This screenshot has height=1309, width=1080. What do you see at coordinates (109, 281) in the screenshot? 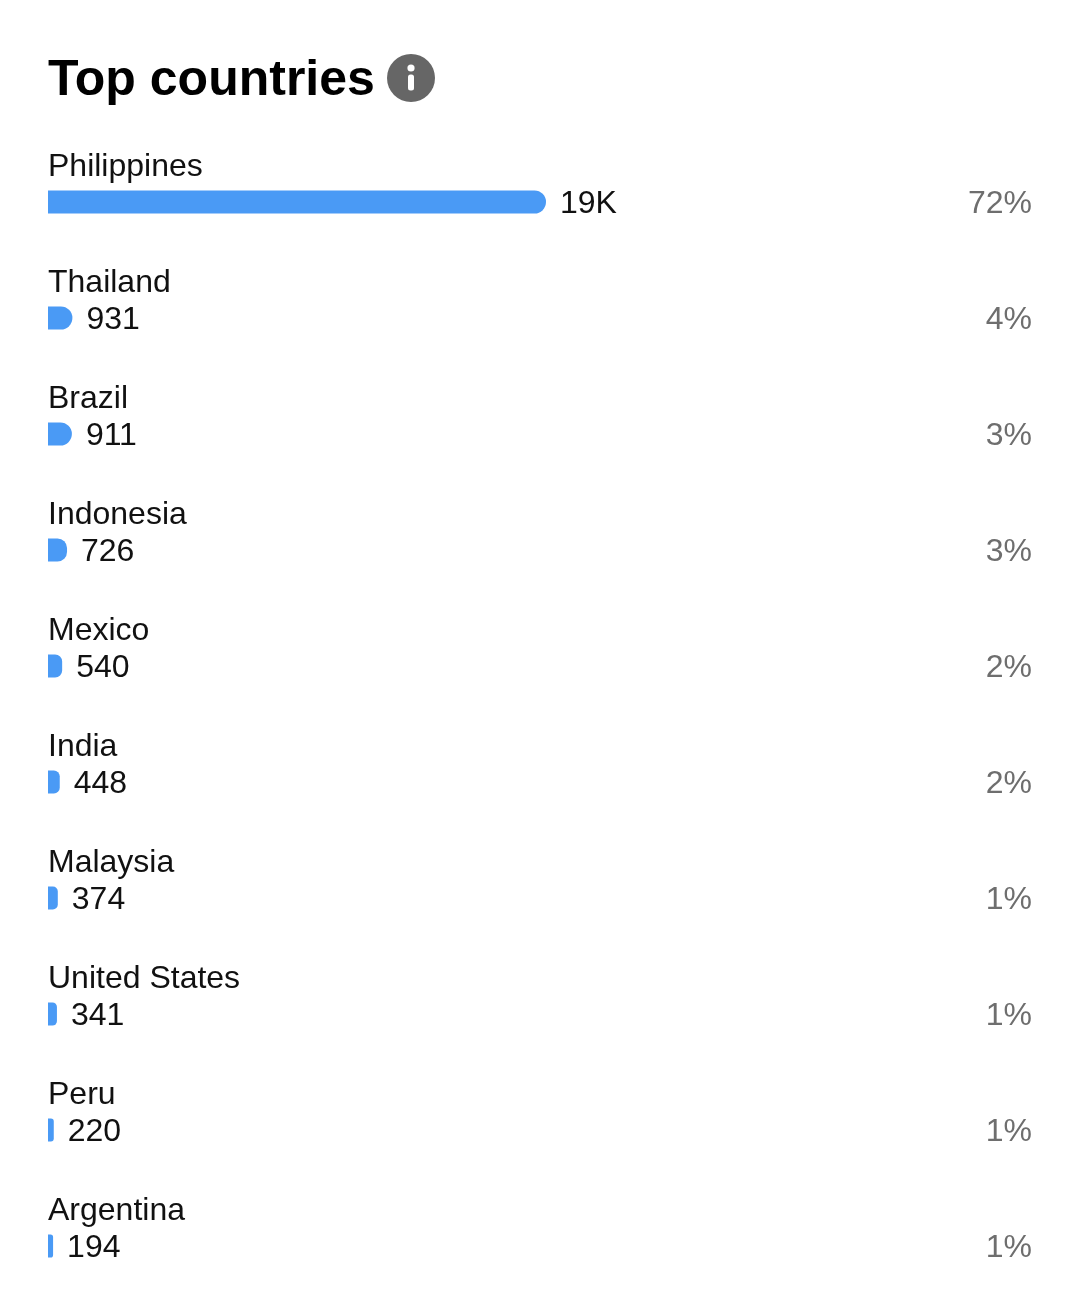
I see `y-tick-label: Thailand` at bounding box center [109, 281].